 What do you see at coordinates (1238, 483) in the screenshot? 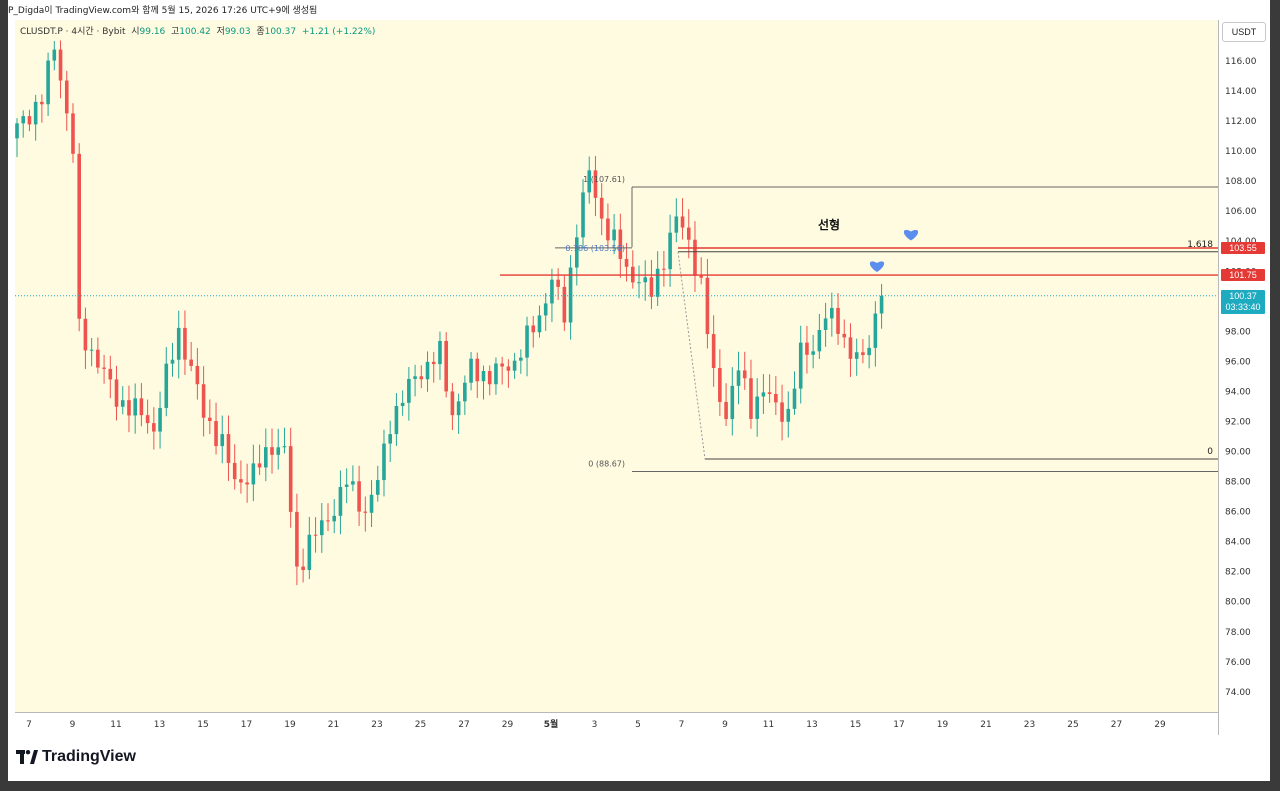
I see `y-tick-label: 88.00` at bounding box center [1238, 483].